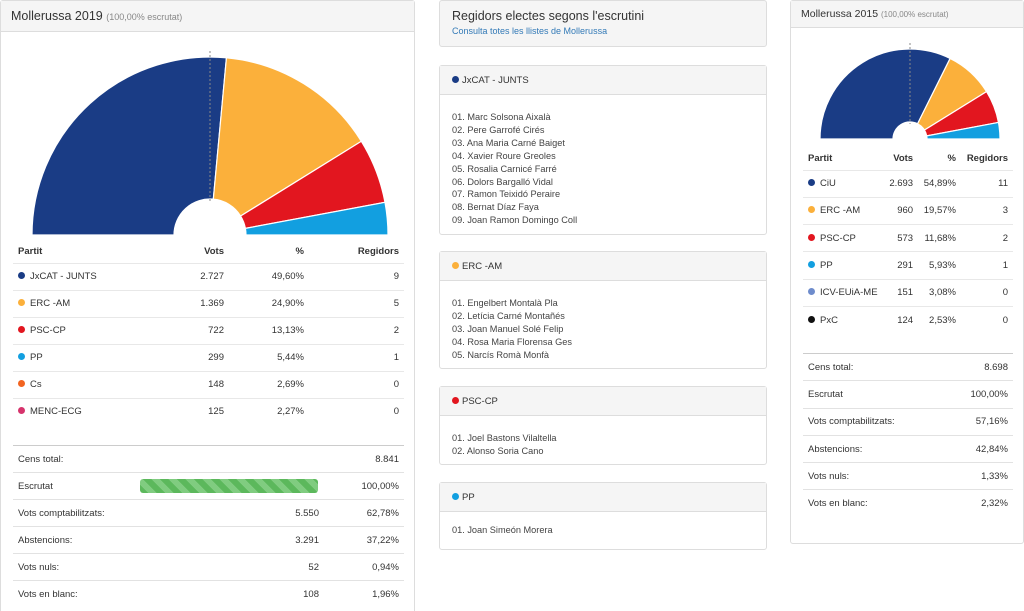 The width and height of the screenshot is (1024, 611). What do you see at coordinates (820, 159) in the screenshot?
I see `col-party: Partit` at bounding box center [820, 159].